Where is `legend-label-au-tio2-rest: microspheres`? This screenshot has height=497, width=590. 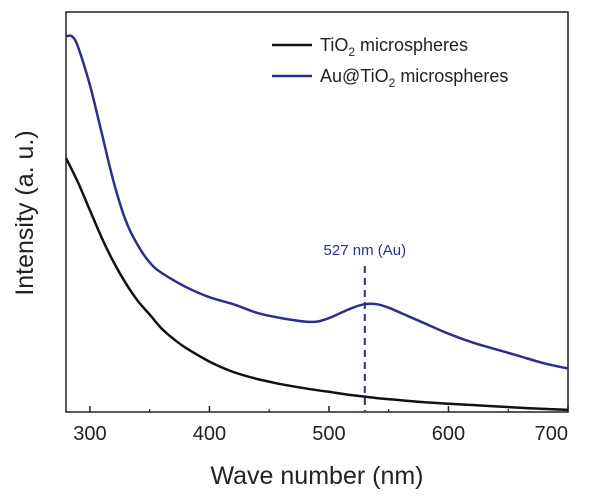
legend-label-au-tio2-rest: microspheres is located at coordinates (451, 76).